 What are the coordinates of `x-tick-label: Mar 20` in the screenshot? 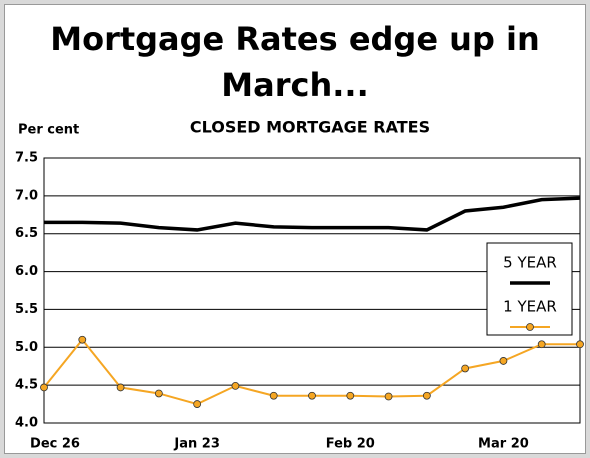 It's located at (503, 444).